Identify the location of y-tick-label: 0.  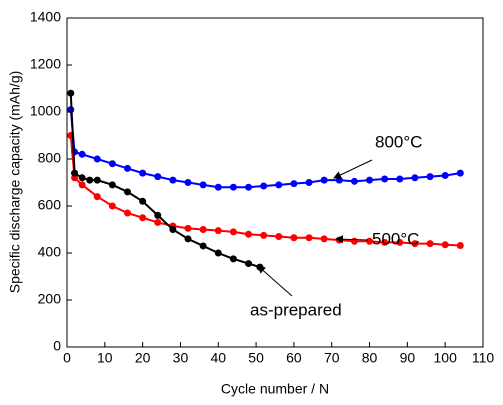
(57, 346).